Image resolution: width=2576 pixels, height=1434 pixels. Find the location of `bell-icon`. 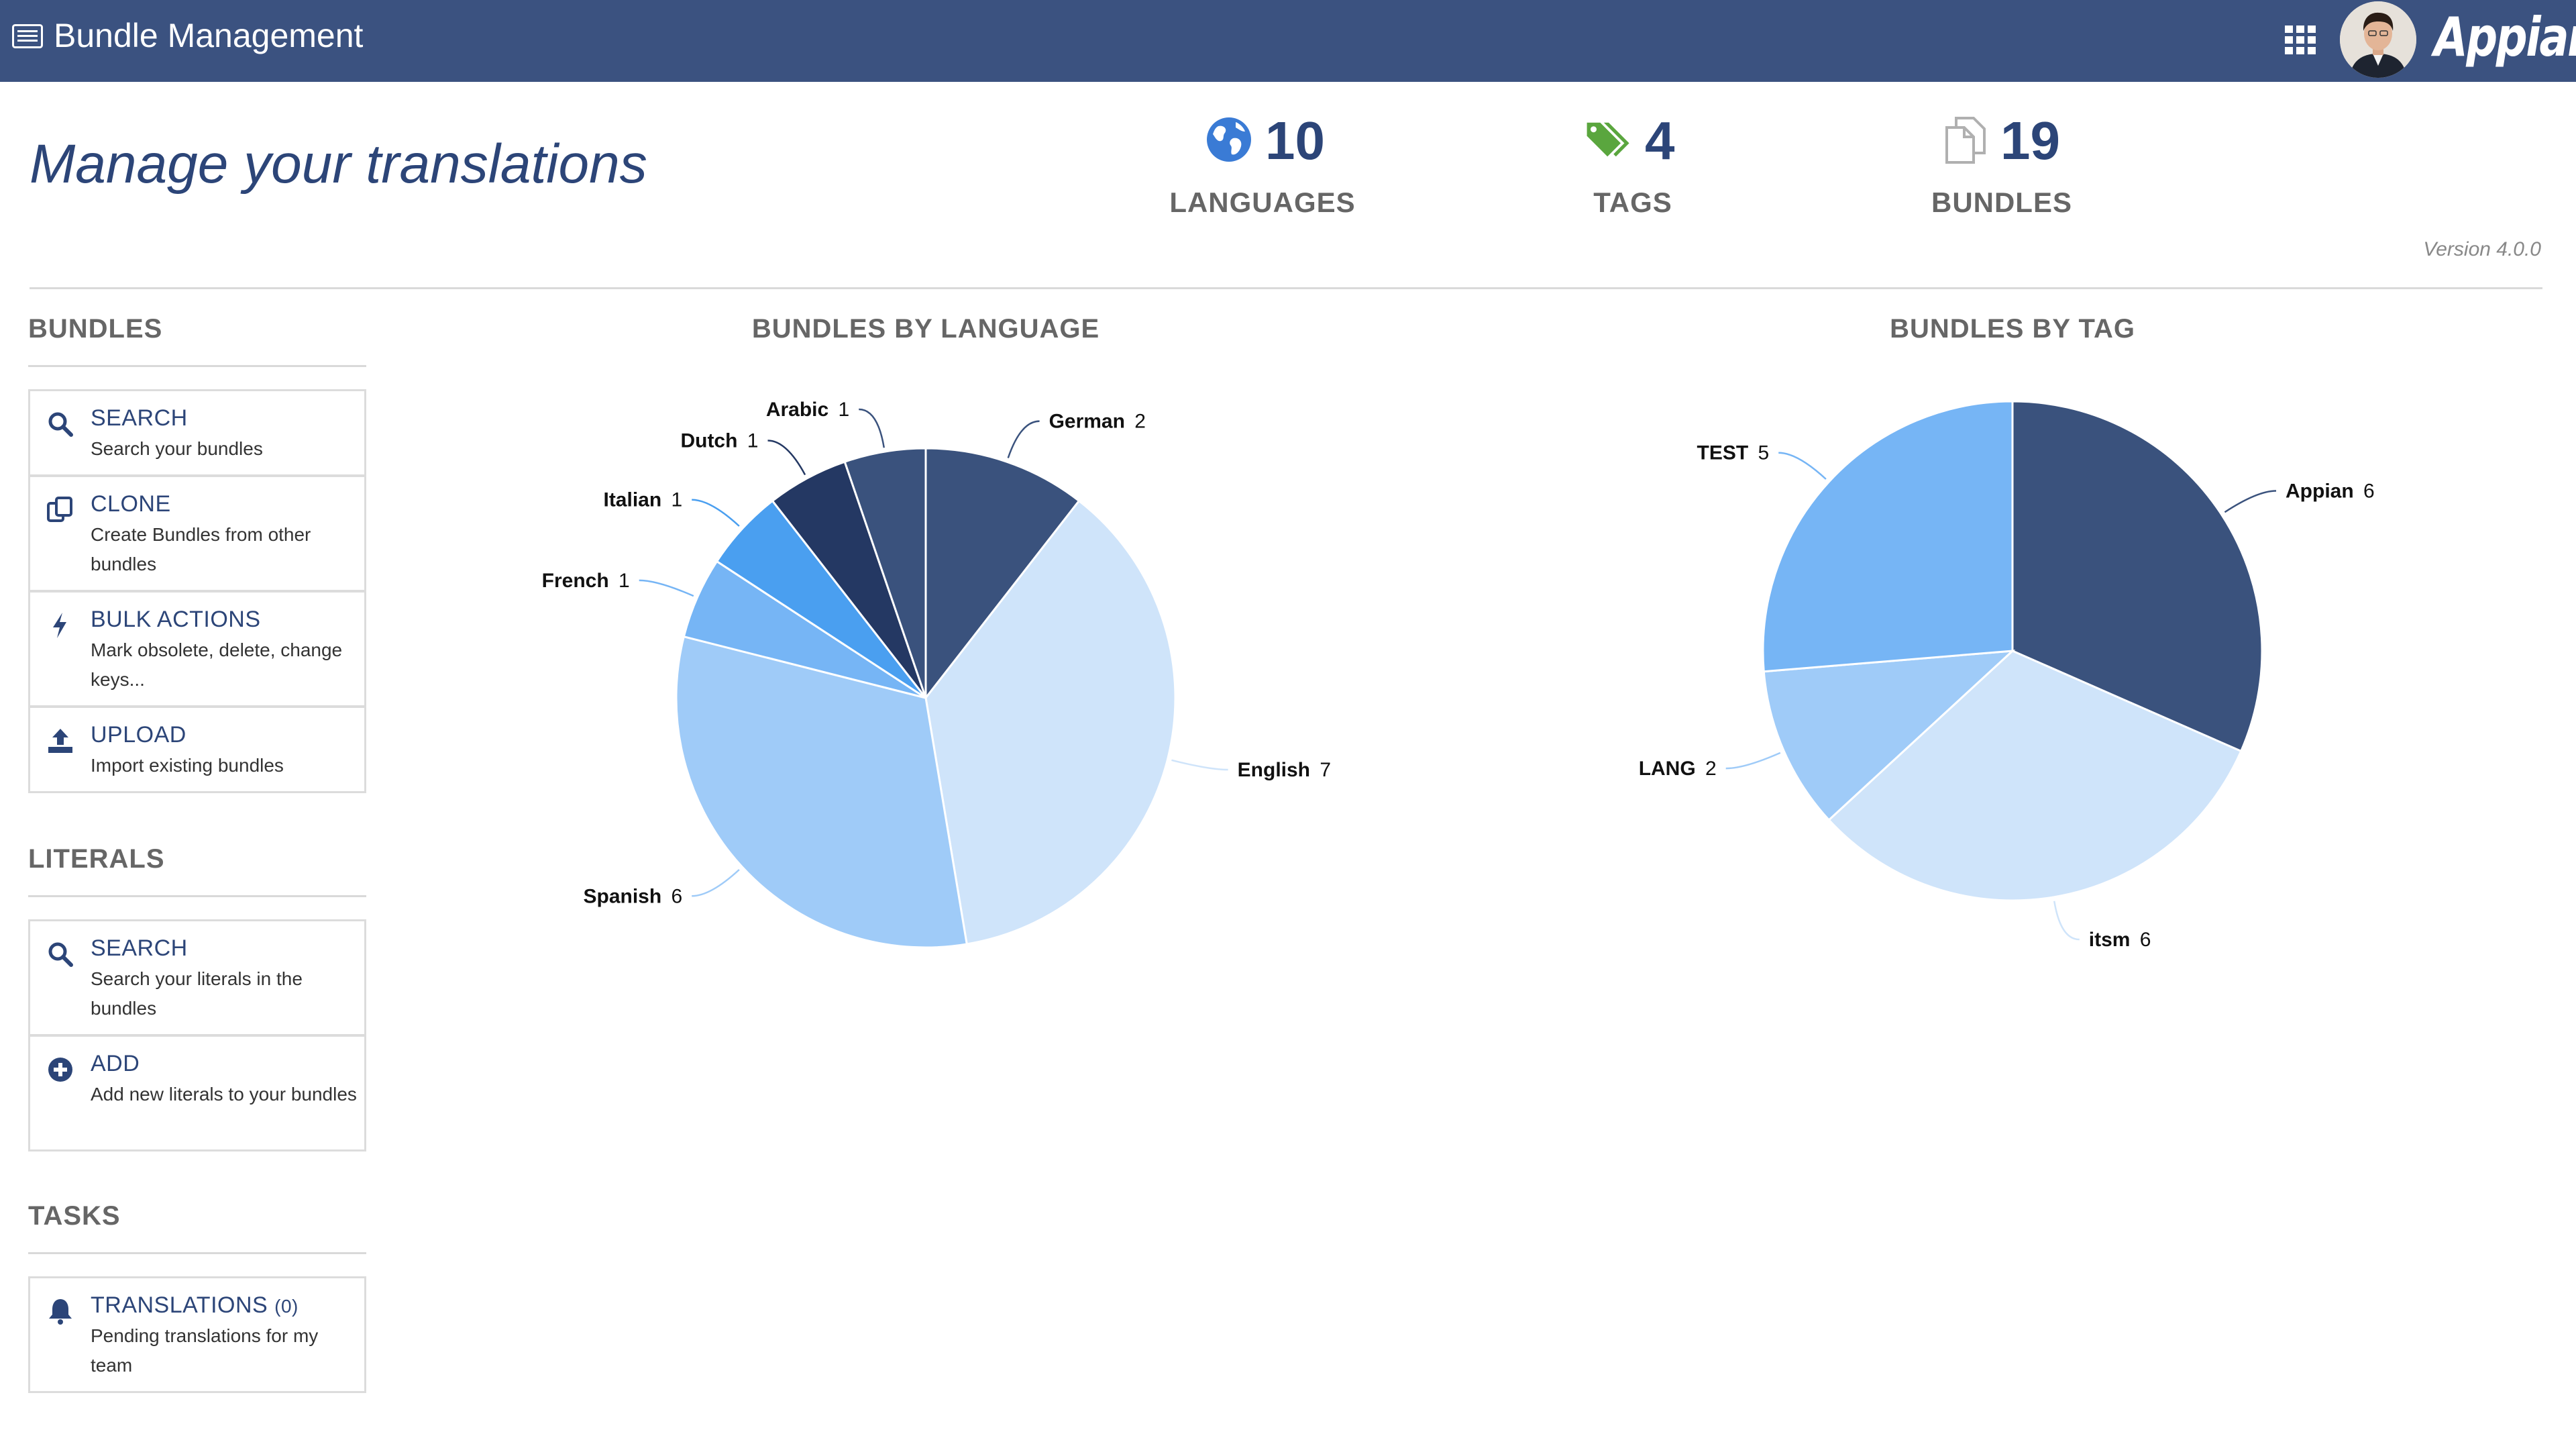

bell-icon is located at coordinates (60, 1312).